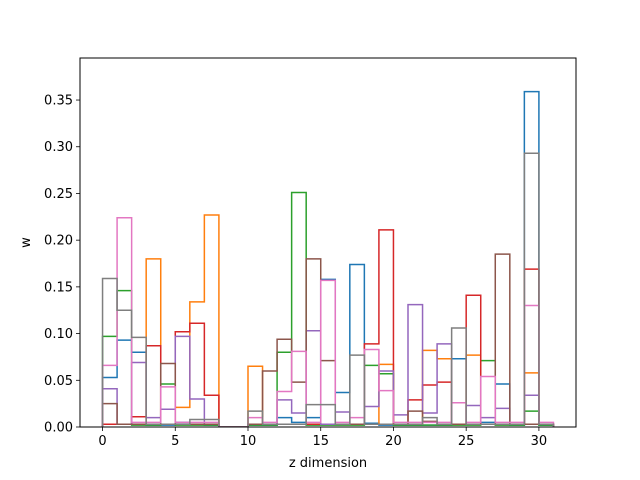  Describe the element at coordinates (539, 441) in the screenshot. I see `x-tick-label: 30` at that location.